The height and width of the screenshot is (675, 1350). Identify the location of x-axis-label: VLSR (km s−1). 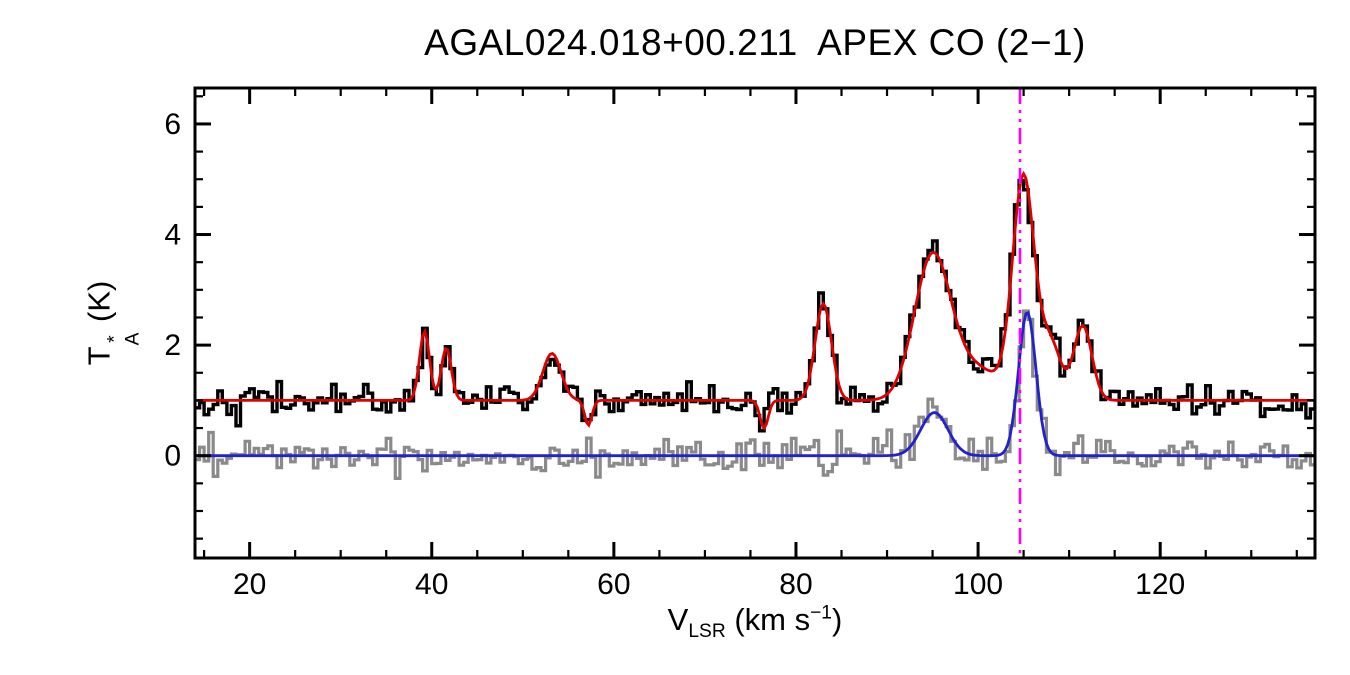
(755, 622).